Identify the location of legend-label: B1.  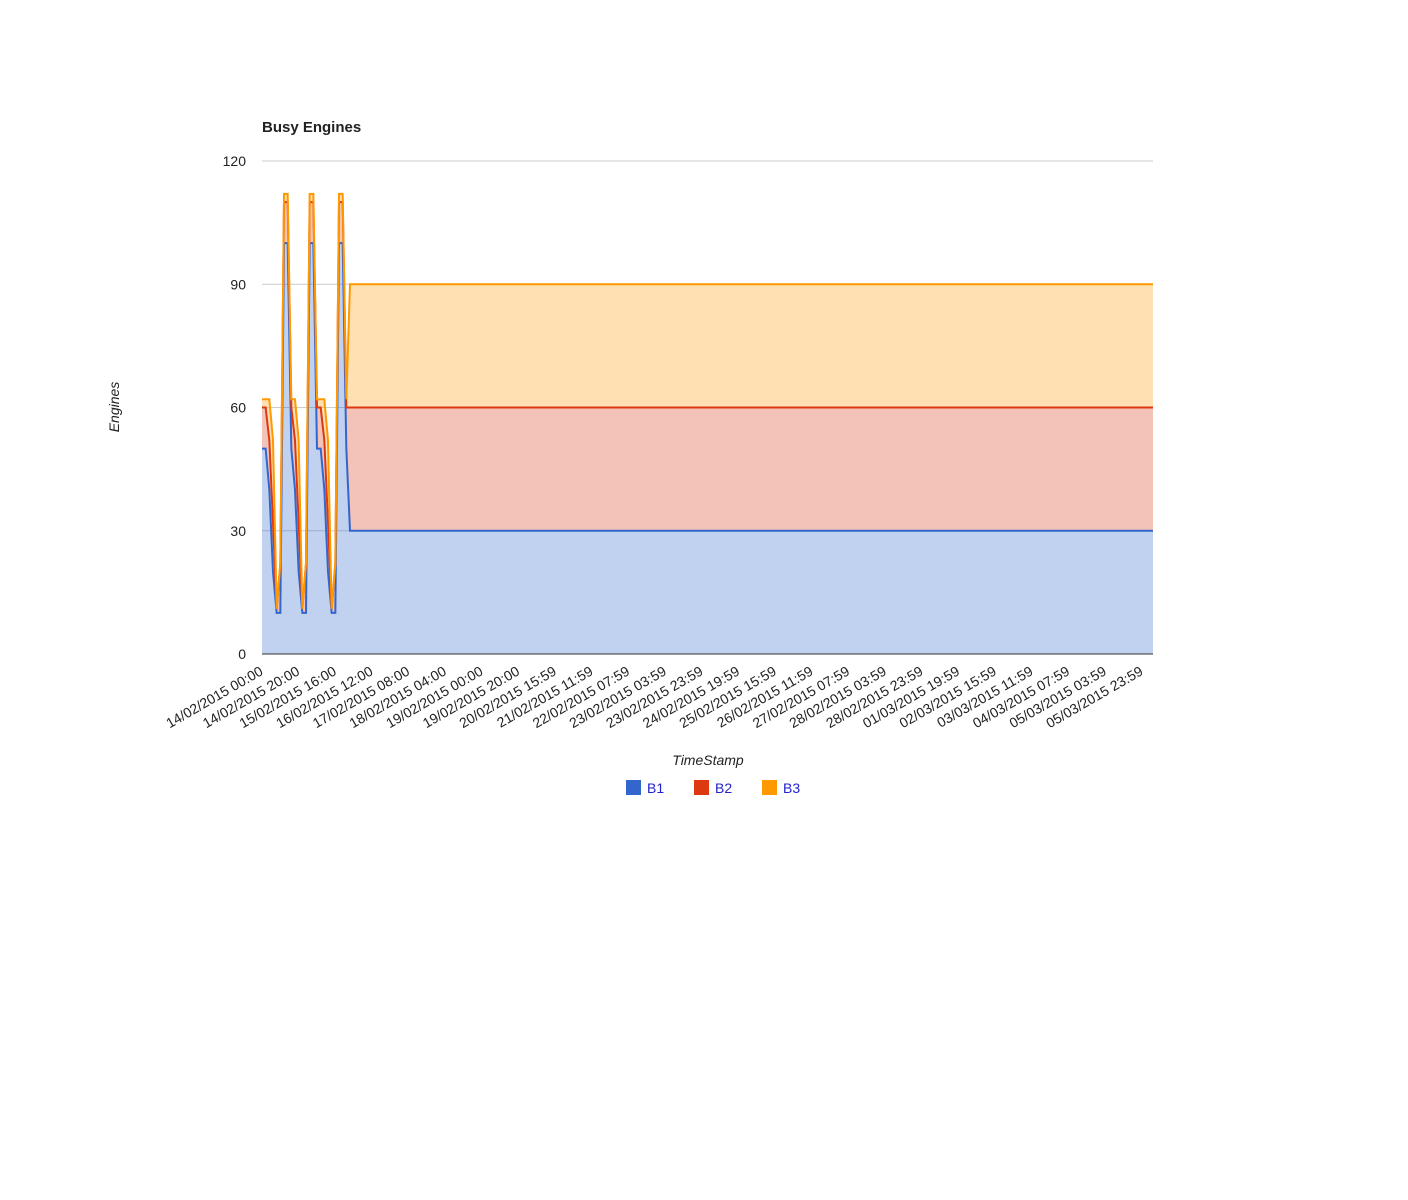
(655, 788).